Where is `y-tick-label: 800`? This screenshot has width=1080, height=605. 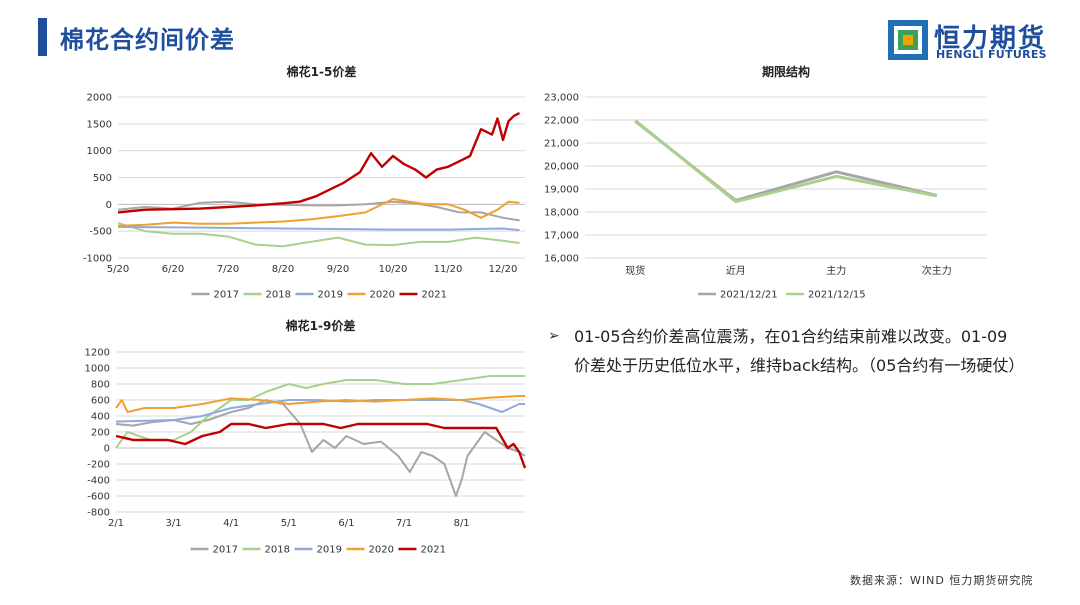
y-tick-label: 800 is located at coordinates (100, 385).